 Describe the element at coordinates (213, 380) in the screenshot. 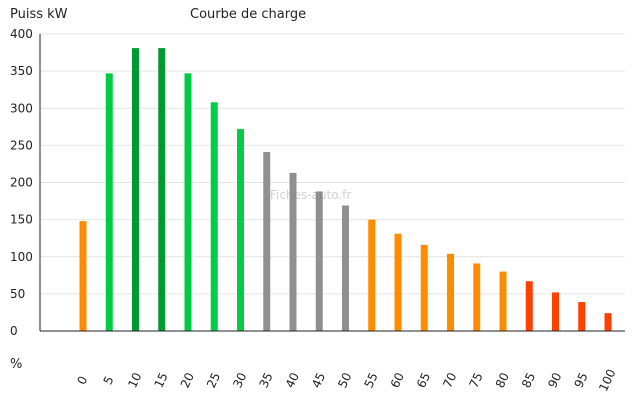

I see `x-tick-label: 25` at that location.